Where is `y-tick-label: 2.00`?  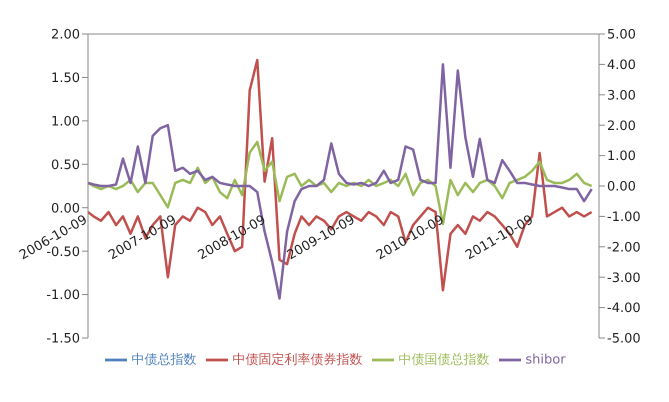
y-tick-label: 2.00 is located at coordinates (65, 35).